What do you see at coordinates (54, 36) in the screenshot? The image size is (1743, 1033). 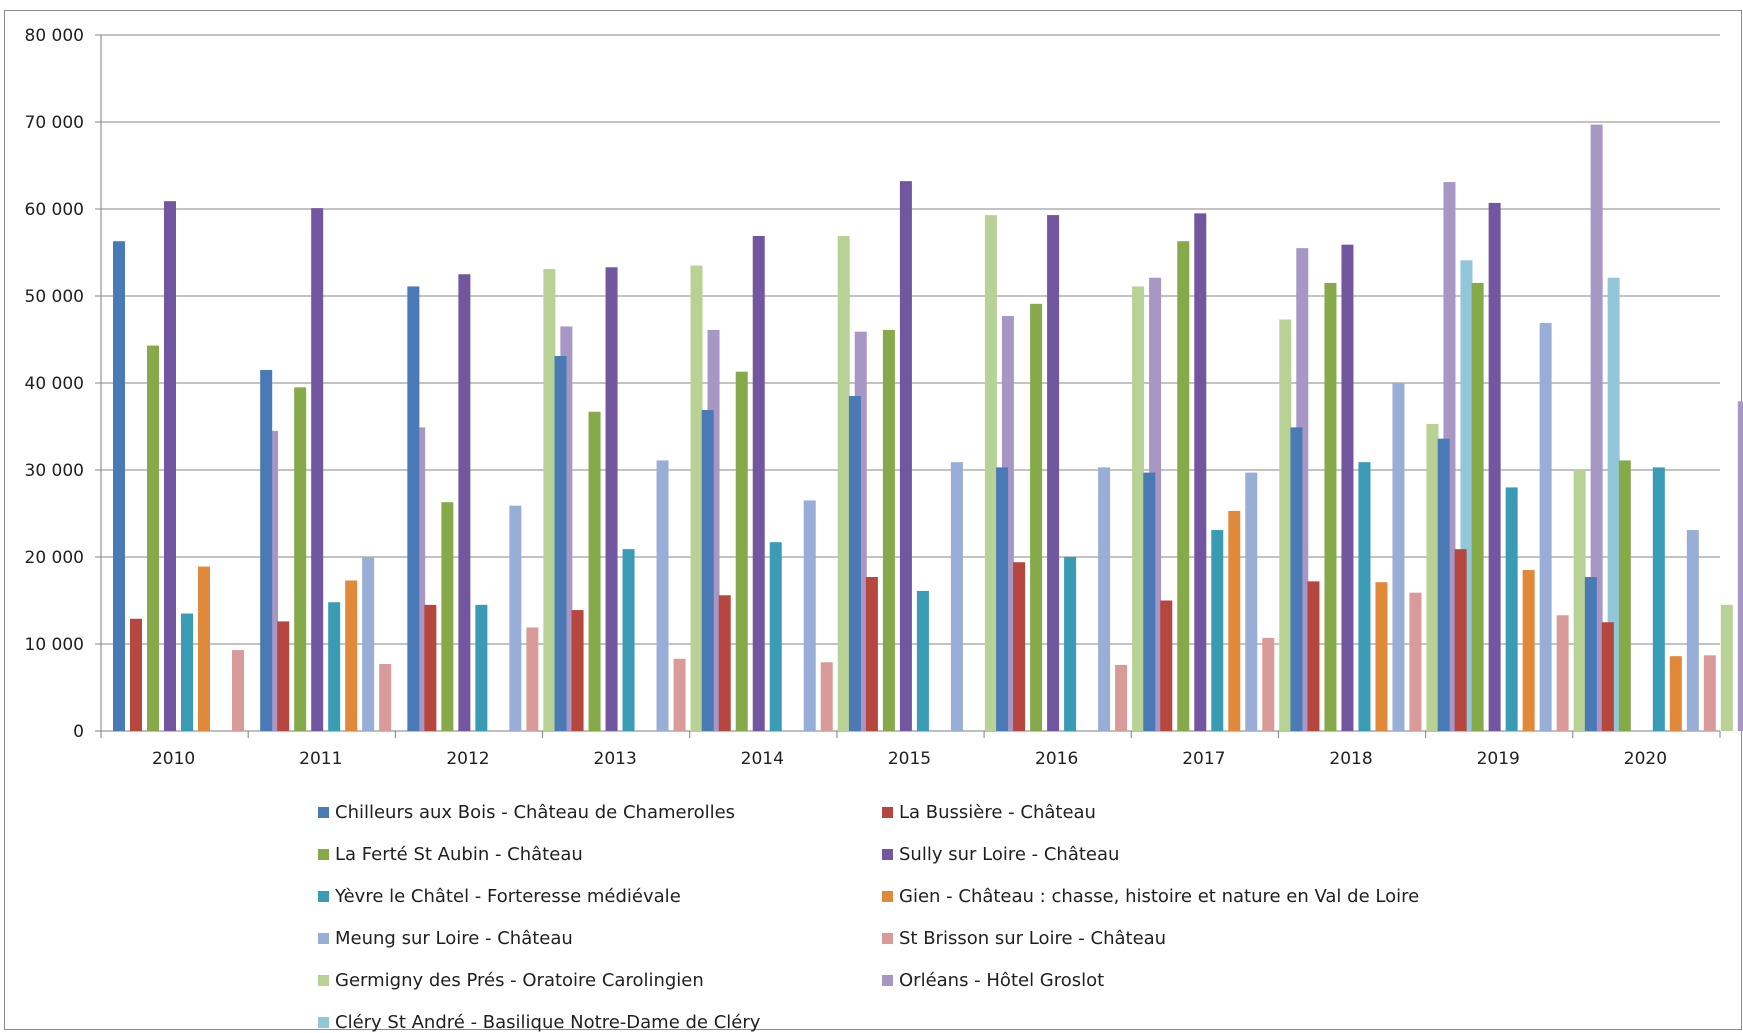 I see `y-tick-label: 80 000` at bounding box center [54, 36].